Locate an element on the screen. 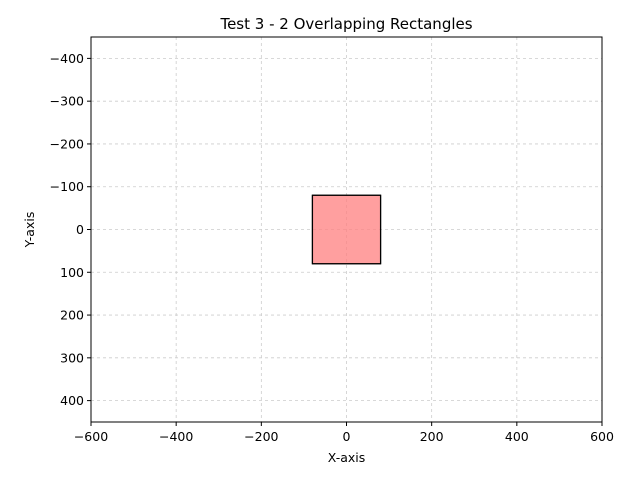  y-tick-label: 0 is located at coordinates (80, 229).